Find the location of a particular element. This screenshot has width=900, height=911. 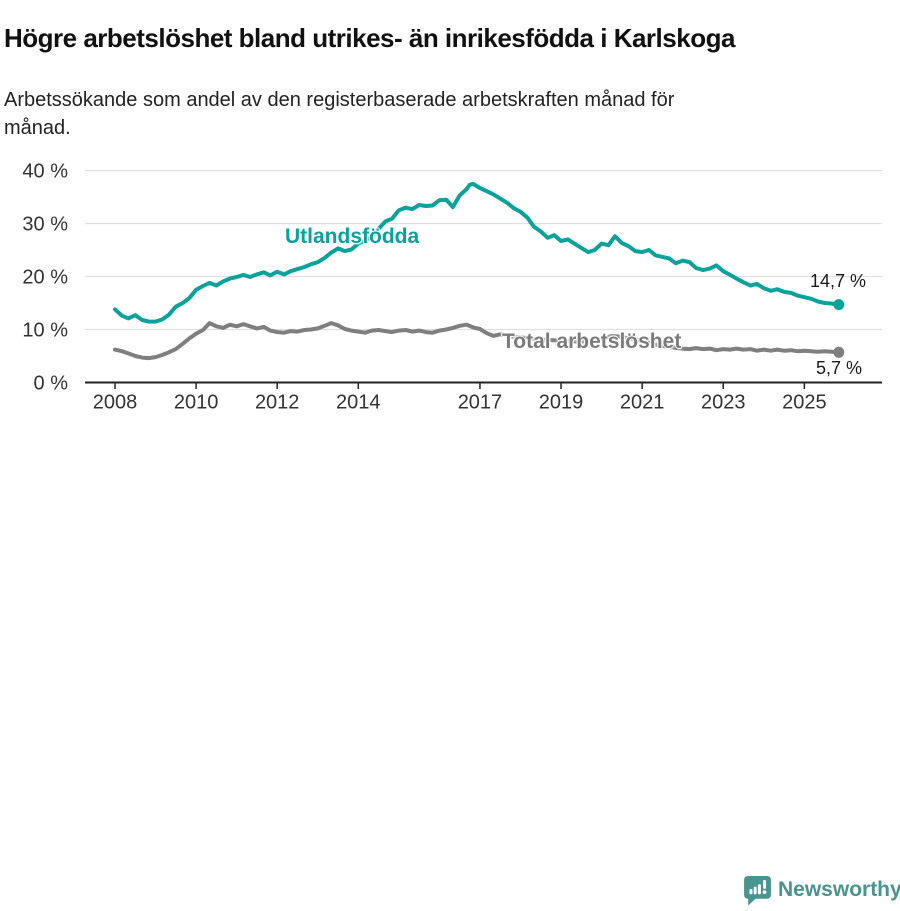

x-tick-label: 2010 is located at coordinates (196, 403).